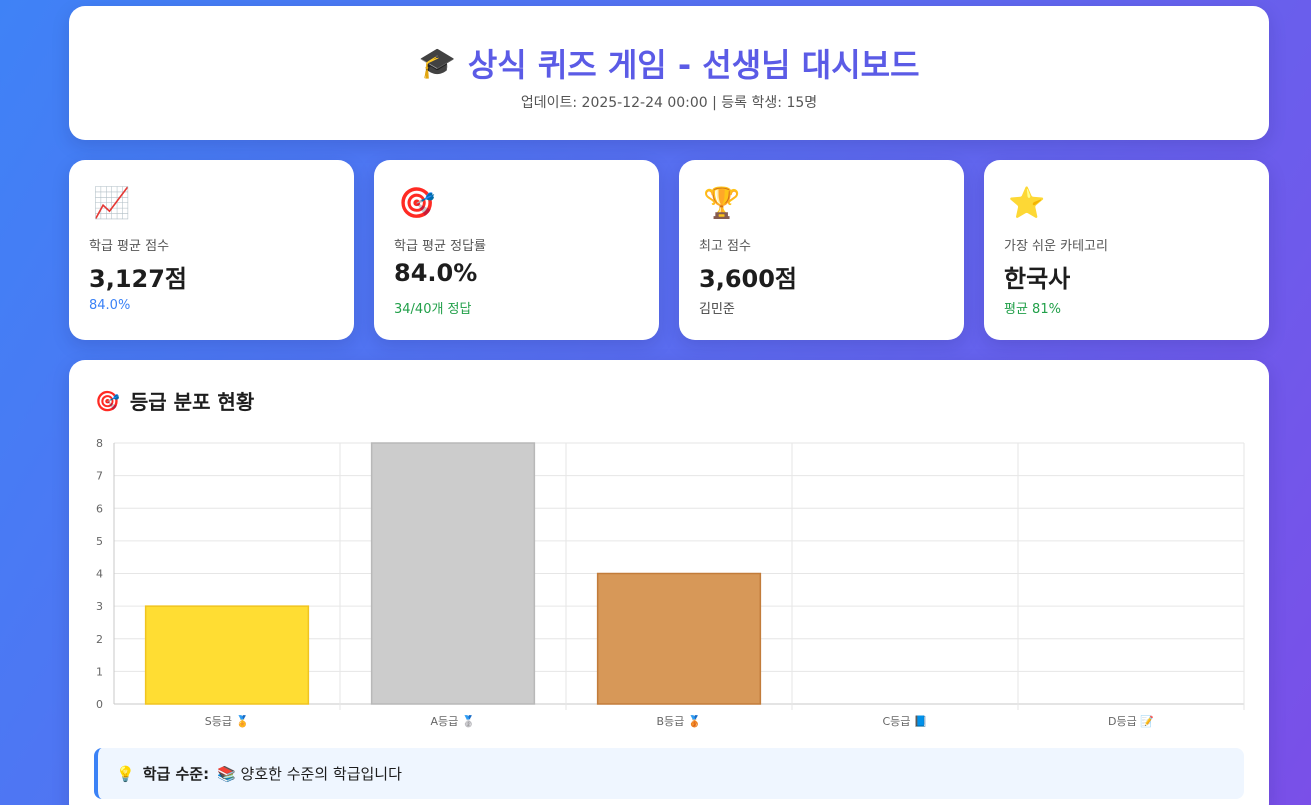 Image resolution: width=1311 pixels, height=805 pixels. I want to click on stat-label: 학급 평균 정답률, so click(440, 246).